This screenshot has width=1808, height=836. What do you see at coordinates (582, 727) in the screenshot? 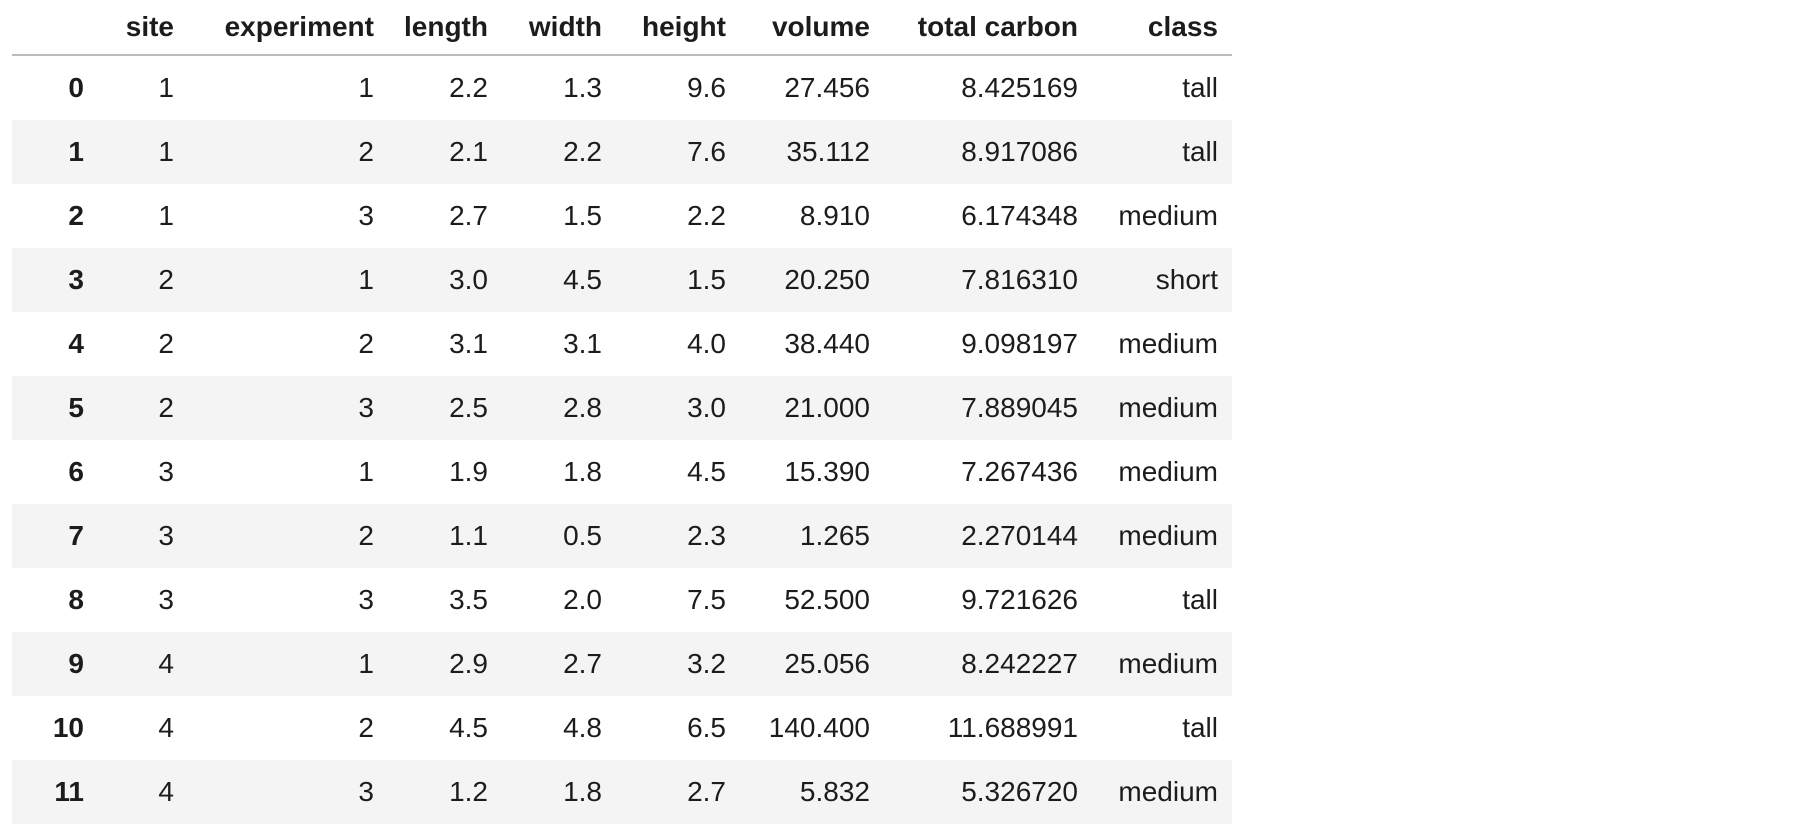
I see `cell-width: 4.8` at bounding box center [582, 727].